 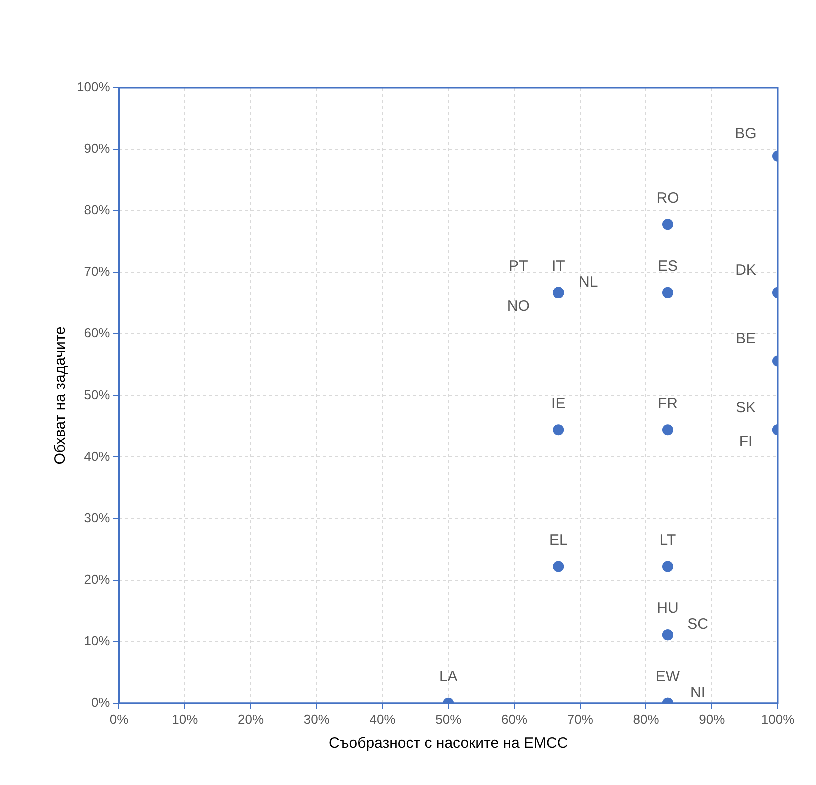 What do you see at coordinates (448, 677) in the screenshot?
I see `data-label: LA` at bounding box center [448, 677].